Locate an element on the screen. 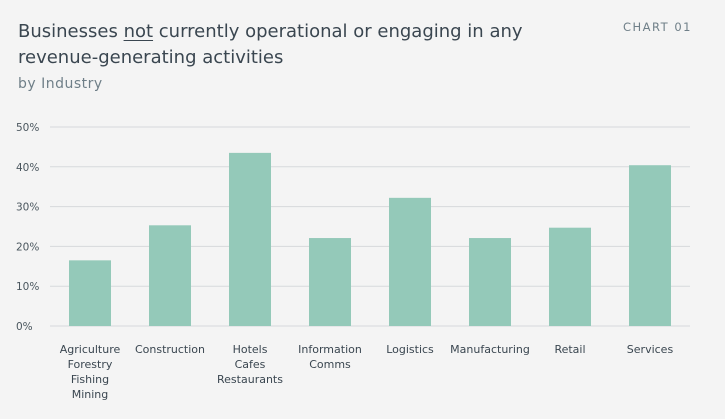 This screenshot has height=419, width=725. x-category-label: Information Comms is located at coordinates (330, 357).